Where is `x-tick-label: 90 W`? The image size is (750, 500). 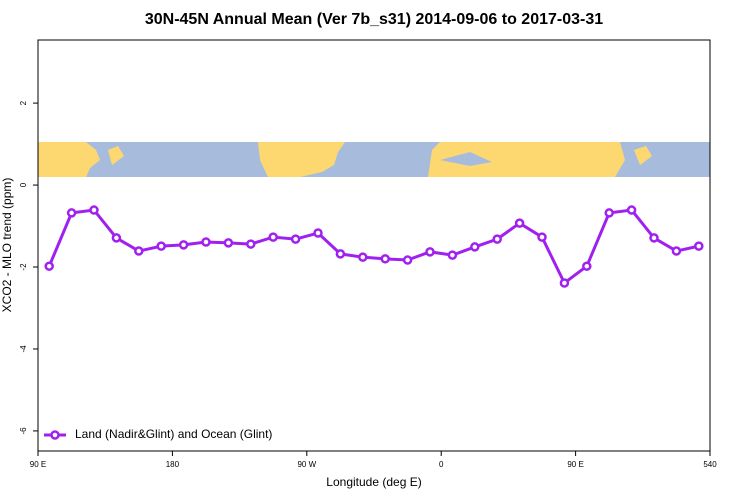 x-tick-label: 90 W is located at coordinates (306, 464).